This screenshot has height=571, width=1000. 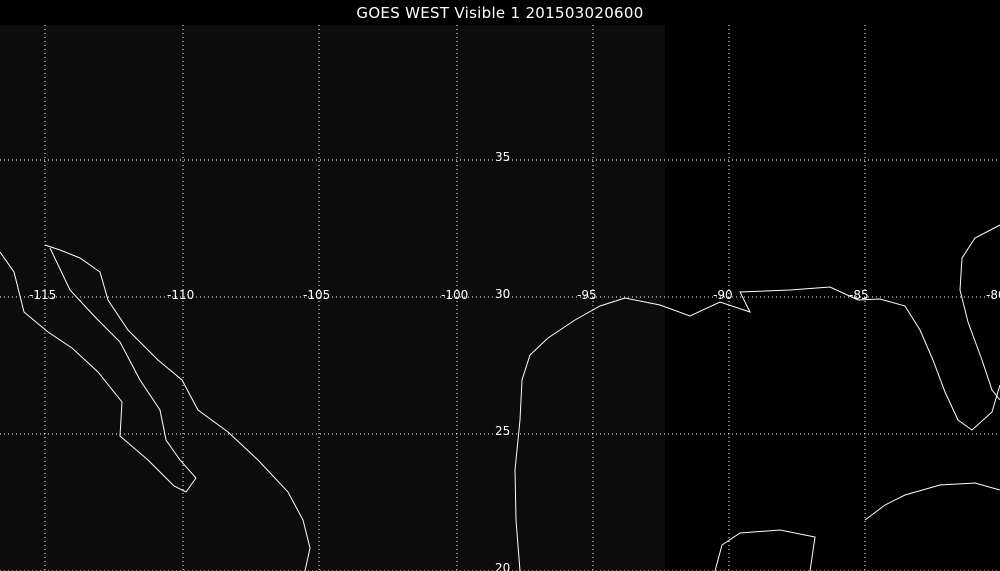 I want to click on latitude-label: 35, so click(x=502, y=157).